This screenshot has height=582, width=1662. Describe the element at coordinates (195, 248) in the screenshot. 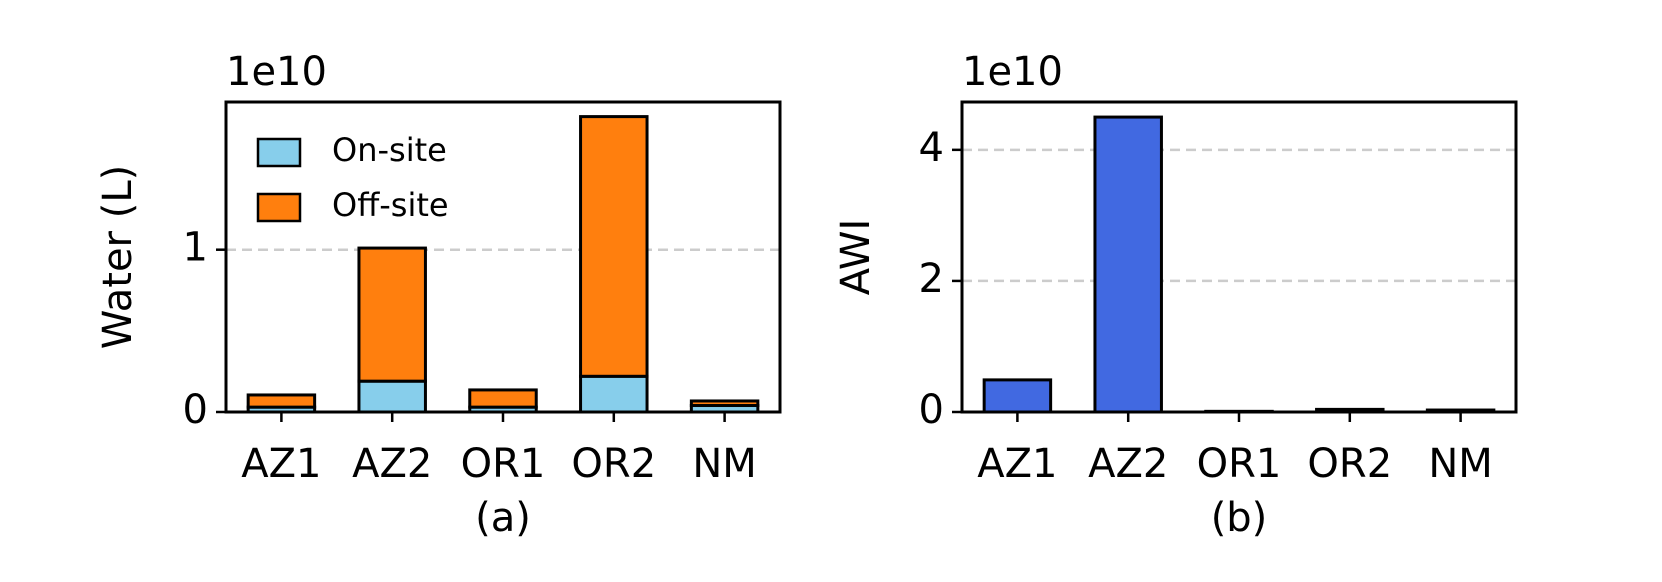

I see `y-tick-label: 1` at that location.